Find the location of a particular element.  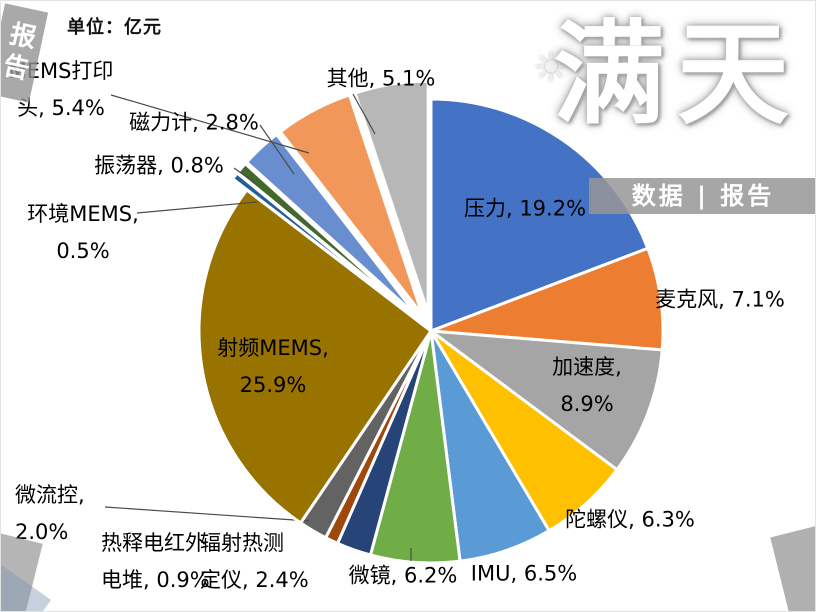

watermark-brand-text: 满天 is located at coordinates (677, 75).